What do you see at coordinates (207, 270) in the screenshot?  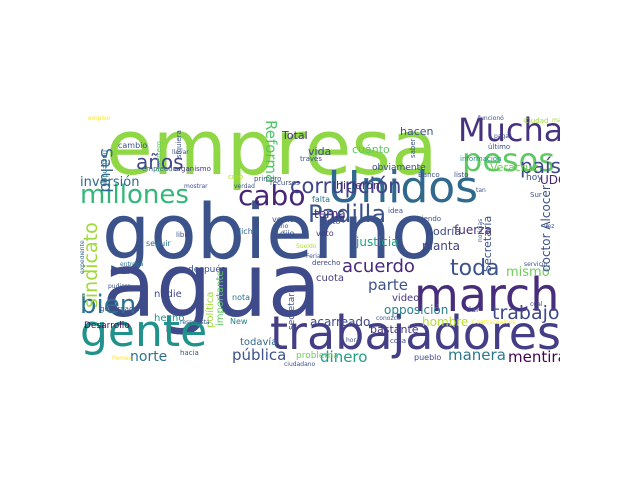 I see `word-despues: después` at bounding box center [207, 270].